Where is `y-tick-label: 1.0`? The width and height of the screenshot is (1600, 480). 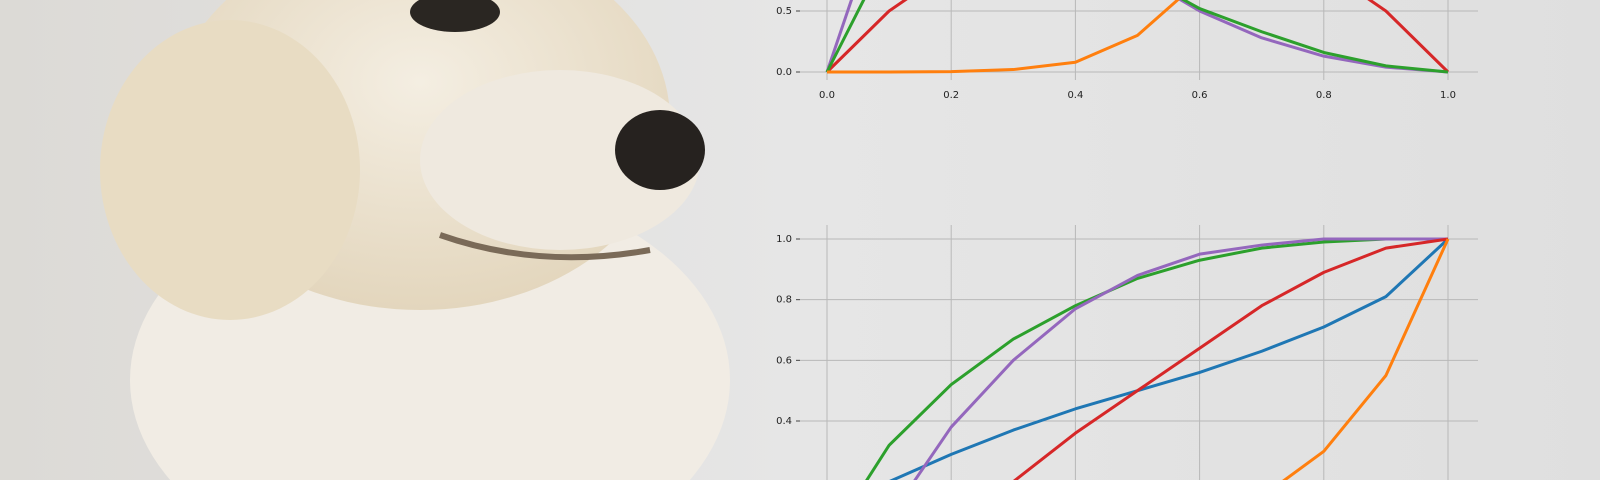
y-tick-label: 1.0 is located at coordinates (784, 239).